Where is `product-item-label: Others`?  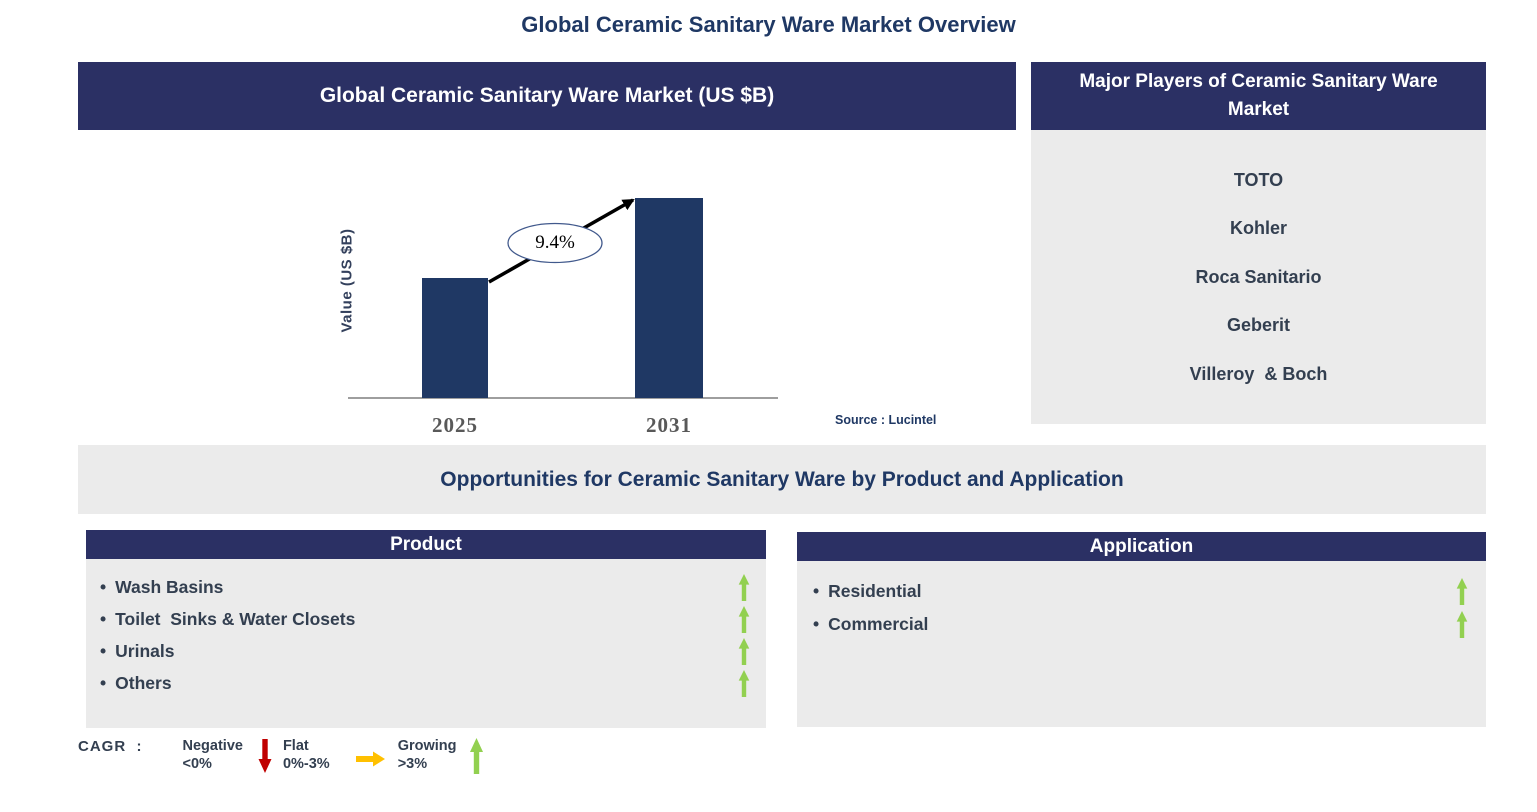
product-item-label: Others is located at coordinates (143, 682).